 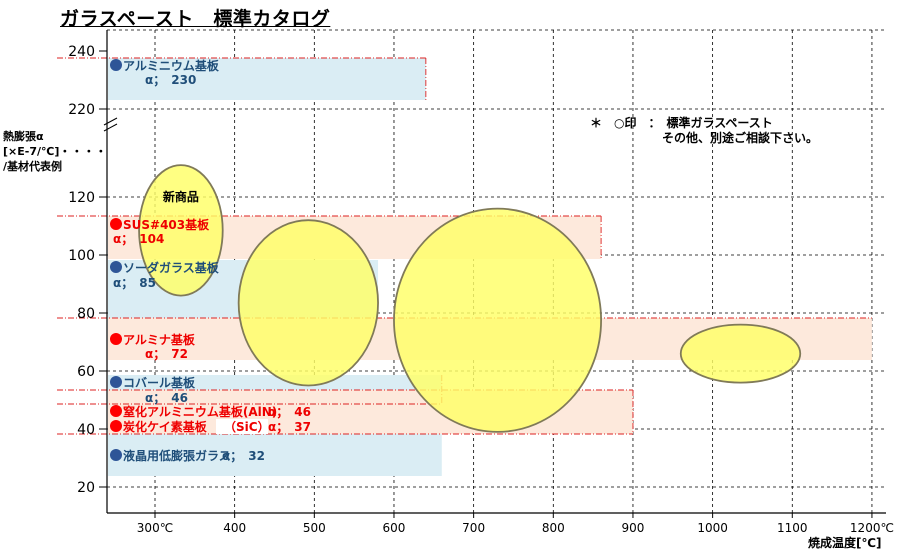 What do you see at coordinates (81, 198) in the screenshot?
I see `y-tick-label: 120` at bounding box center [81, 198].